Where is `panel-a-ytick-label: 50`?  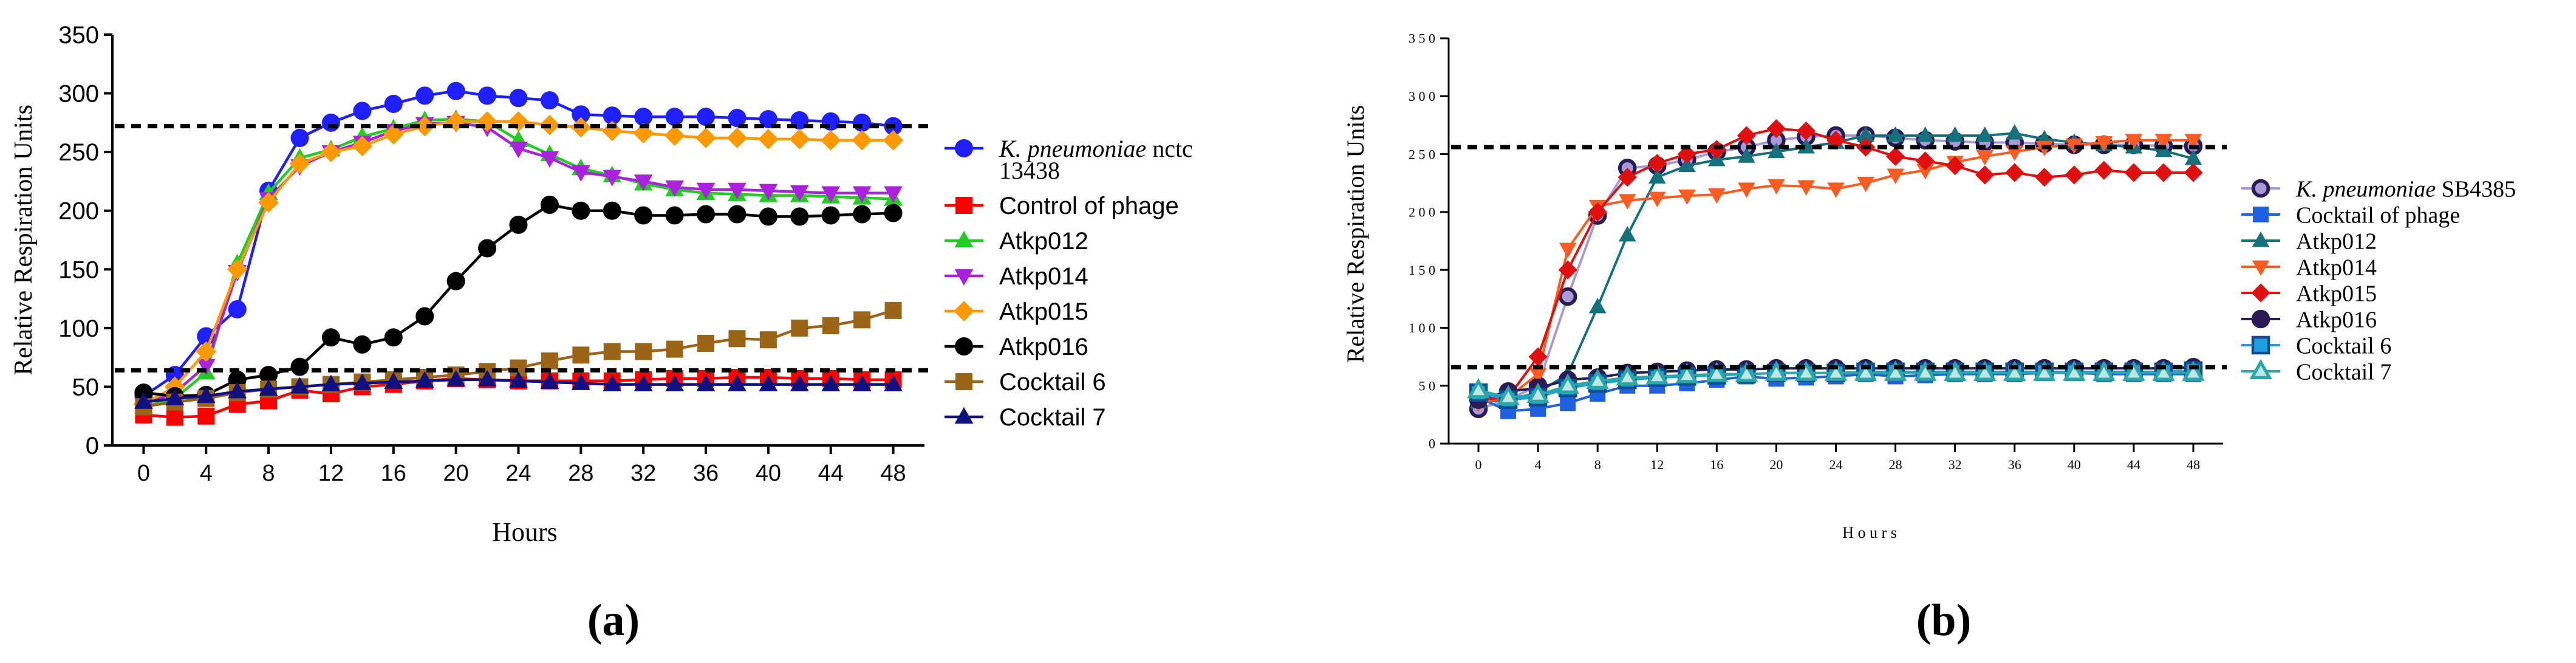 panel-a-ytick-label: 50 is located at coordinates (86, 387).